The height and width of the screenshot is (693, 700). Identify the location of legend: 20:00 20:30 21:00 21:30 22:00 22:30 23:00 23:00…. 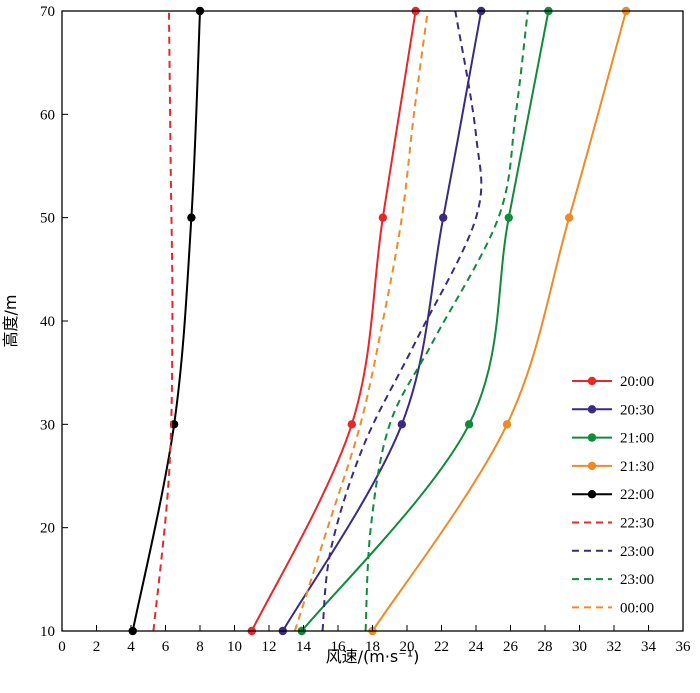
(613, 495).